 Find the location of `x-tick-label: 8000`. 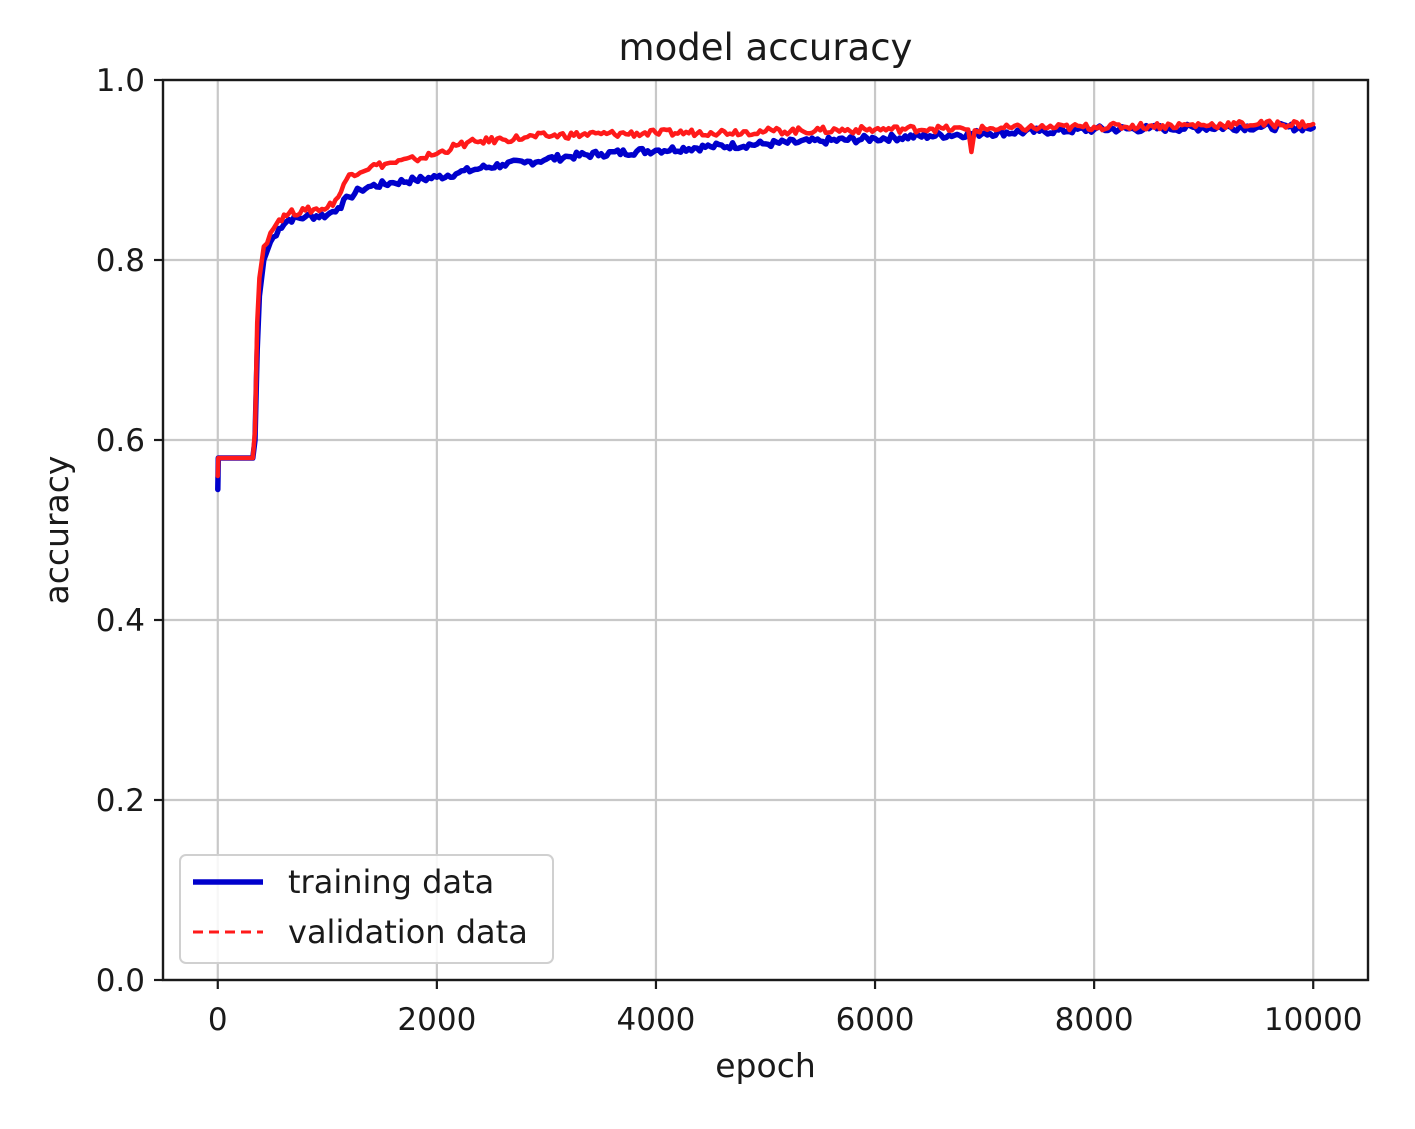

x-tick-label: 8000 is located at coordinates (1094, 1020).